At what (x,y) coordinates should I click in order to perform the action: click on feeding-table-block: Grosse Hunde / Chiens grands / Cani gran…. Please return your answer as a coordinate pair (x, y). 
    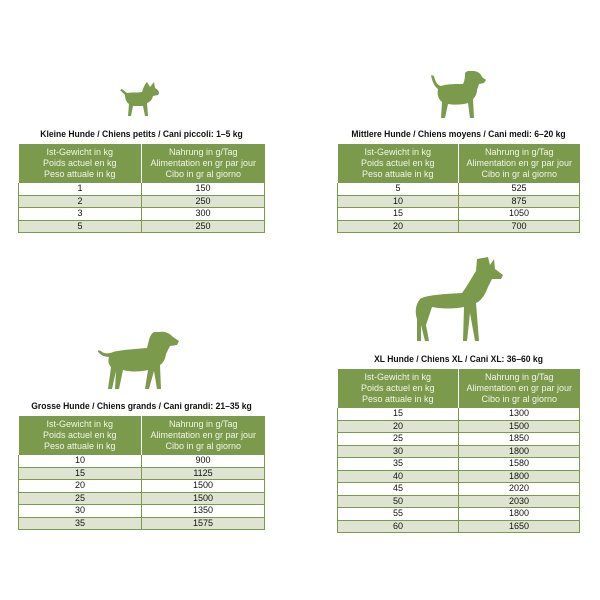
    Looking at the image, I should click on (141, 465).